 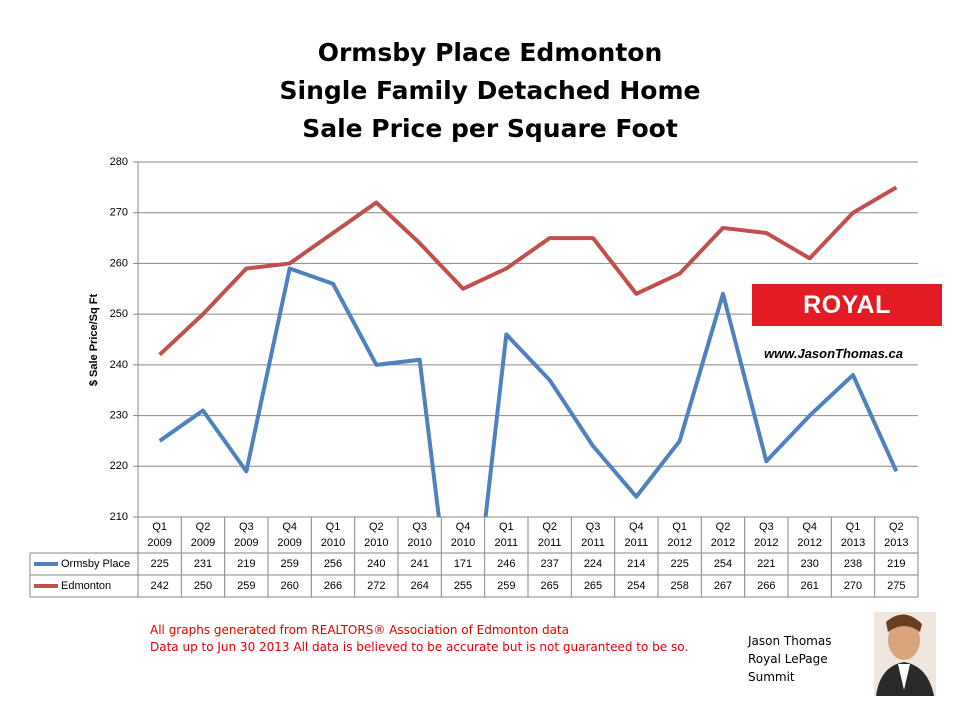 I want to click on x-tick-label: Q1 2013, so click(x=853, y=535).